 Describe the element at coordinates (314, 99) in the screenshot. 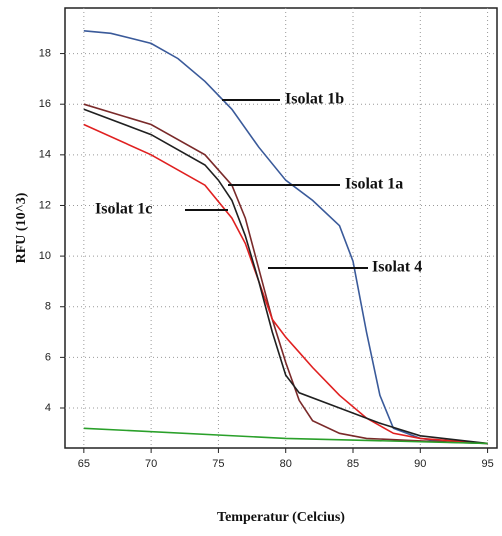

I see `series-label: Isolat 1b` at that location.